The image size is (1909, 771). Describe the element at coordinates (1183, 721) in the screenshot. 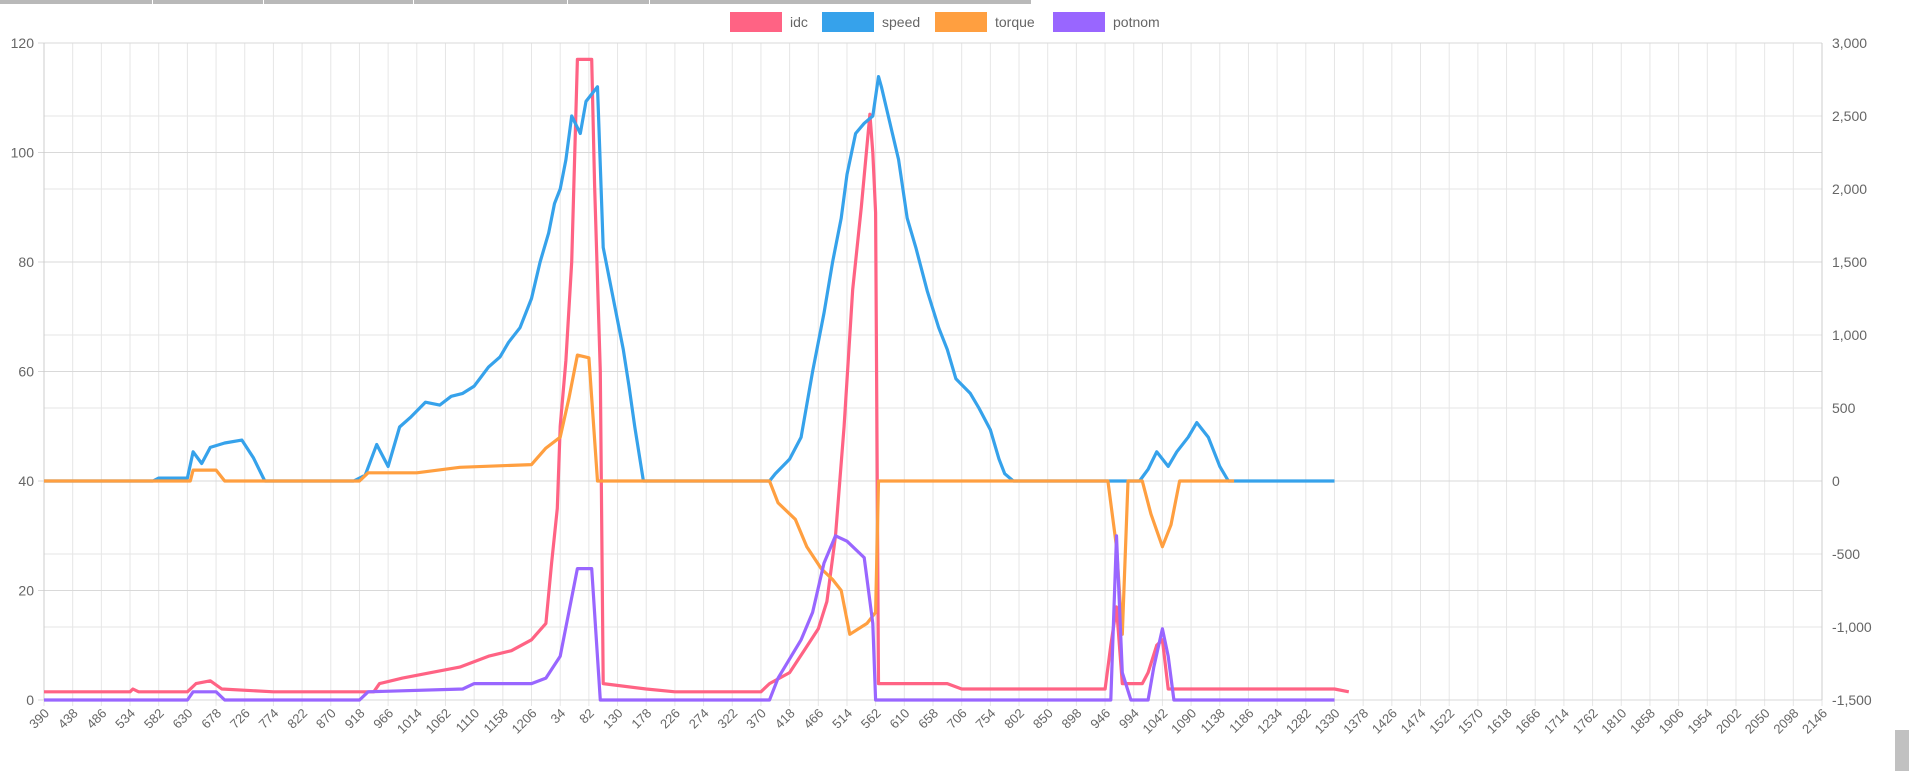

I see `x-axis-tick-label: 1090` at that location.